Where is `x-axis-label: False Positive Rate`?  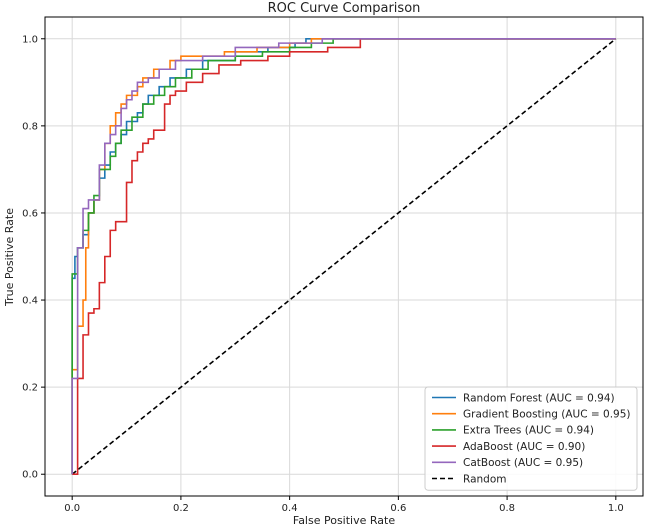 x-axis-label: False Positive Rate is located at coordinates (344, 520).